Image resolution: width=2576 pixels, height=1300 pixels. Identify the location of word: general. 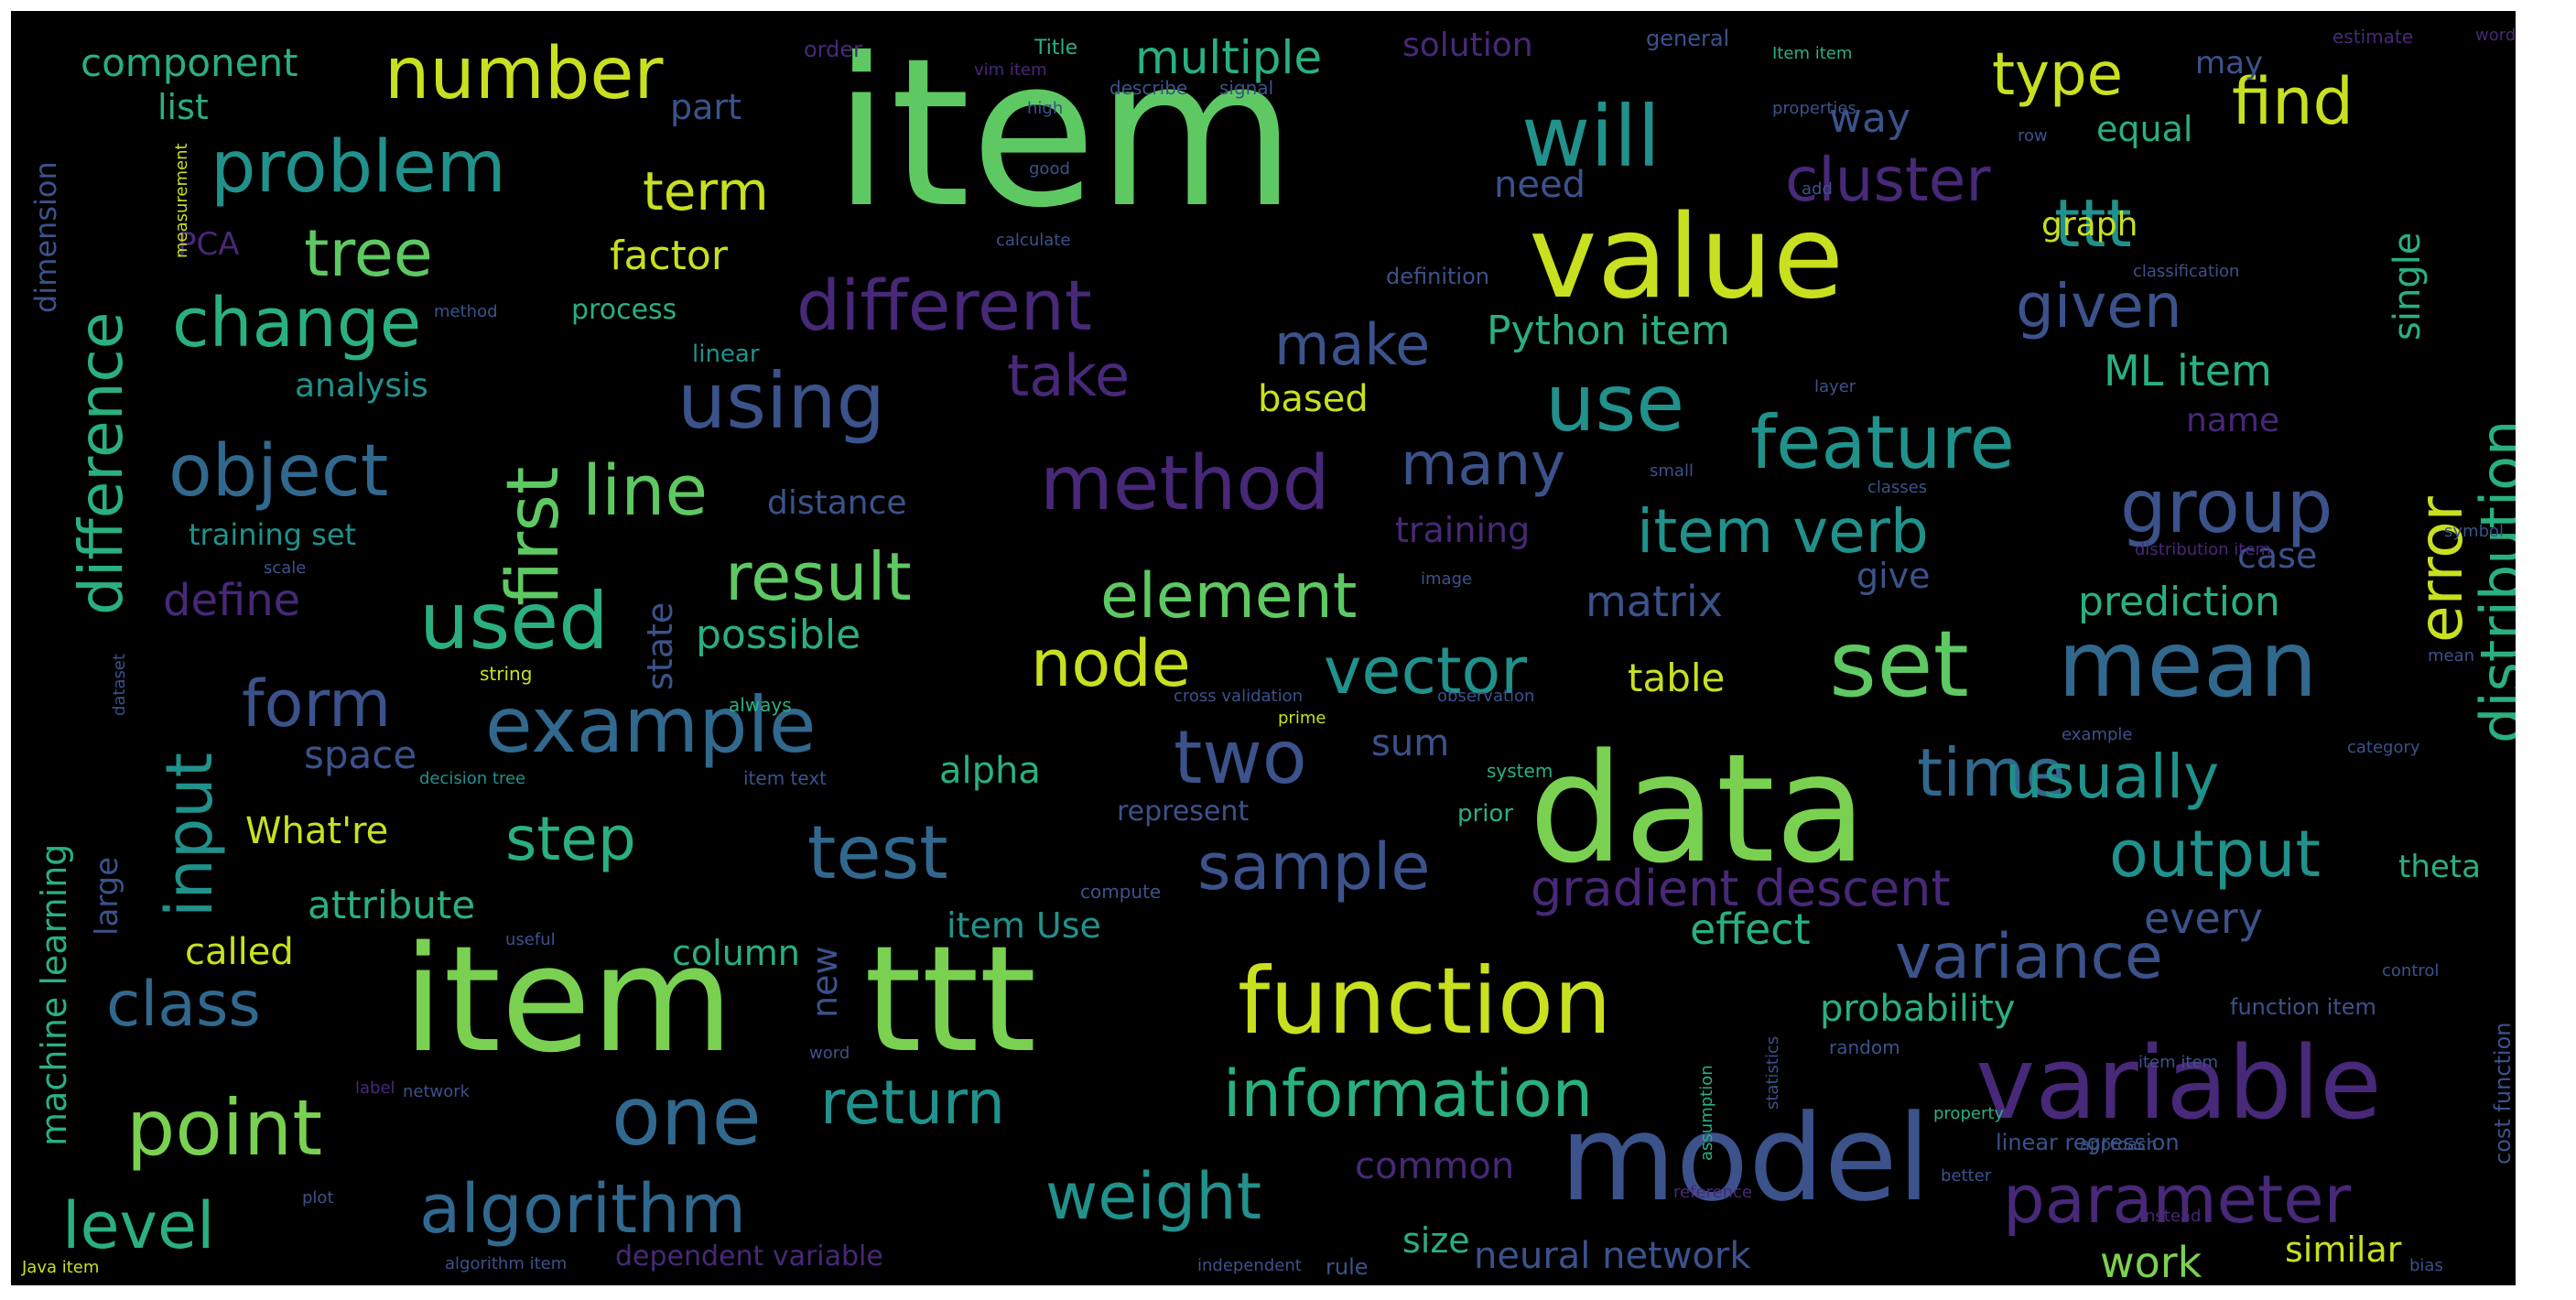
(1688, 38).